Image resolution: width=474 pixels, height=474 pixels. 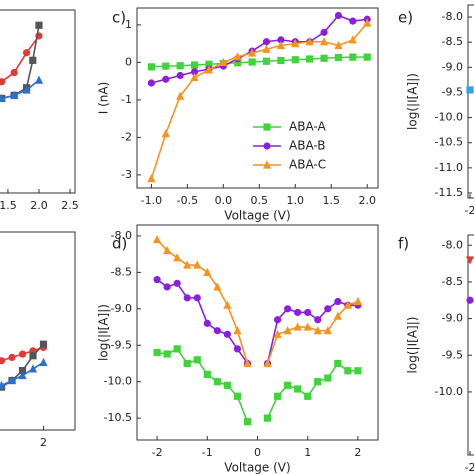 What do you see at coordinates (452, 281) in the screenshot?
I see `y-tick-label: -8.5` at bounding box center [452, 281].